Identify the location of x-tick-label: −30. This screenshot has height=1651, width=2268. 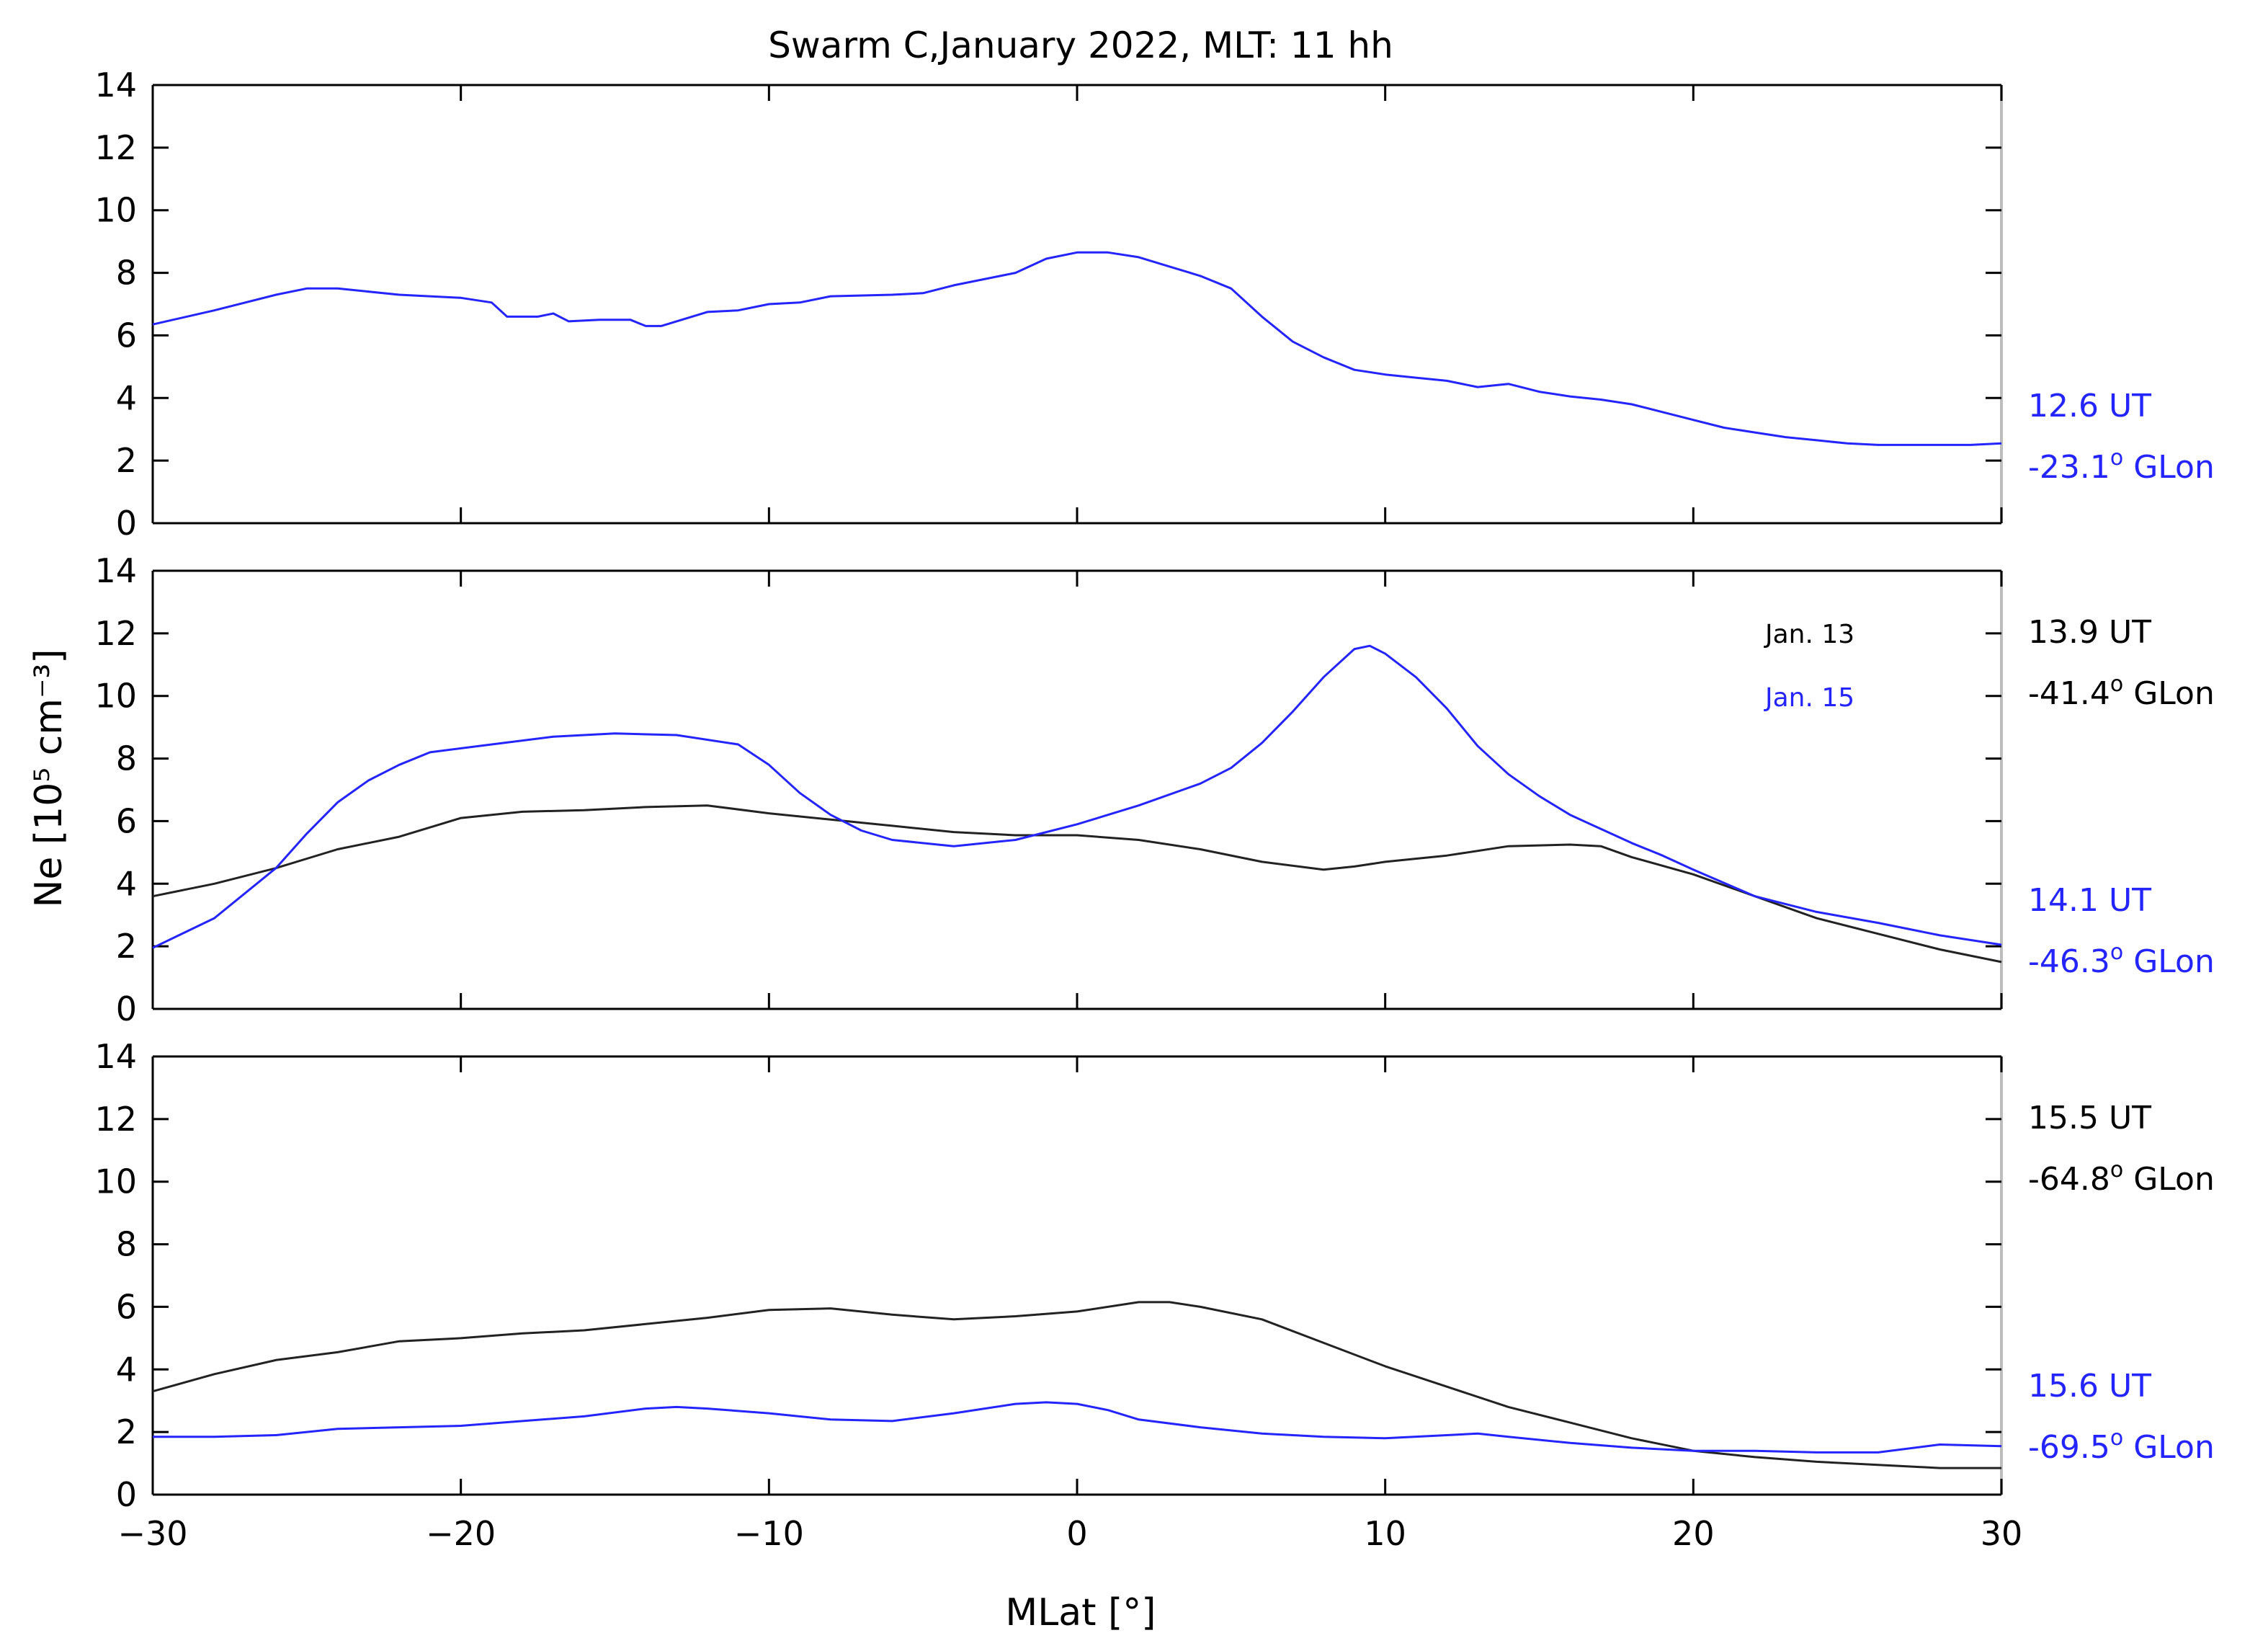
(152, 1533).